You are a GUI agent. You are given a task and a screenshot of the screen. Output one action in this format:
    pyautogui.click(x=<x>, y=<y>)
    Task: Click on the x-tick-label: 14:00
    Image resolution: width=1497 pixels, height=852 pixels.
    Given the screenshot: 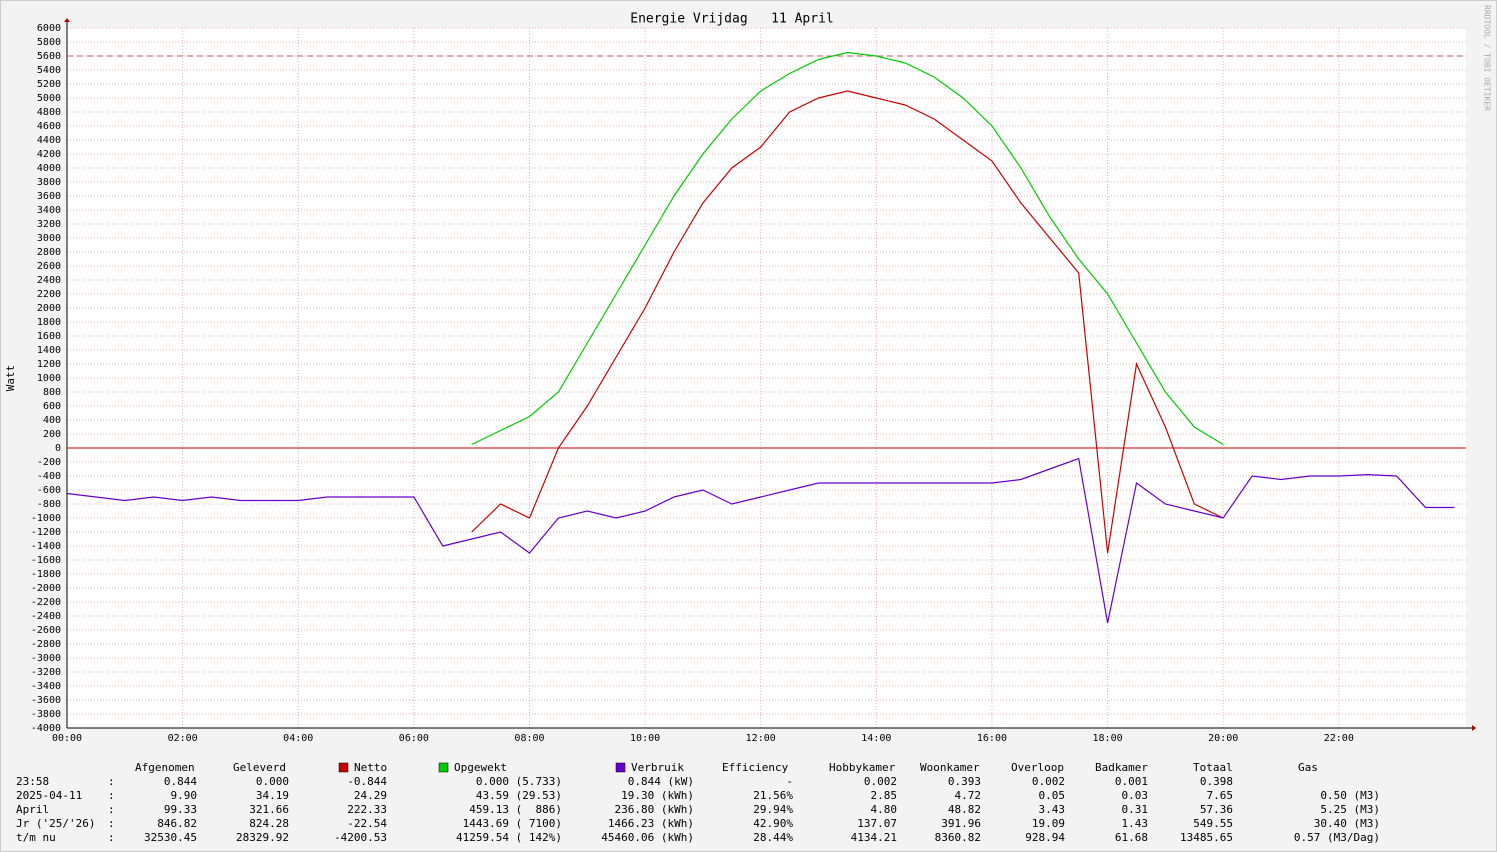 What is the action you would take?
    pyautogui.click(x=876, y=738)
    